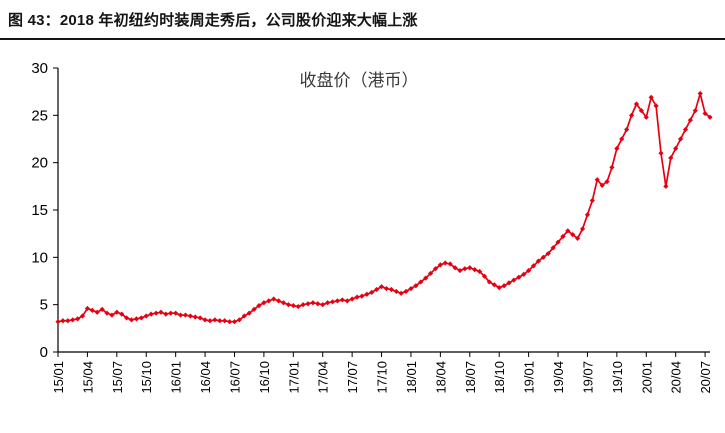 The height and width of the screenshot is (433, 725). Describe the element at coordinates (39, 68) in the screenshot. I see `y-tick-label: 30` at that location.